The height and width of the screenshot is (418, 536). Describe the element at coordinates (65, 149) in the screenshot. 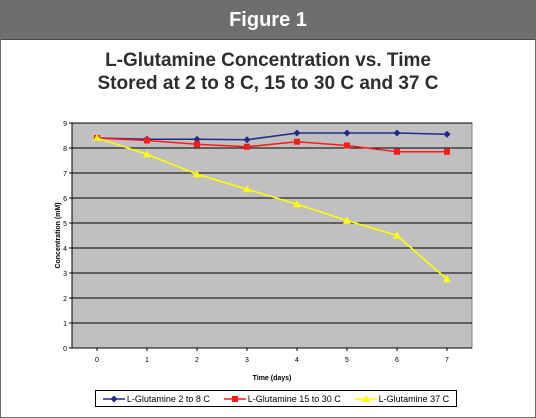

I see `y-tick-label: 8` at that location.